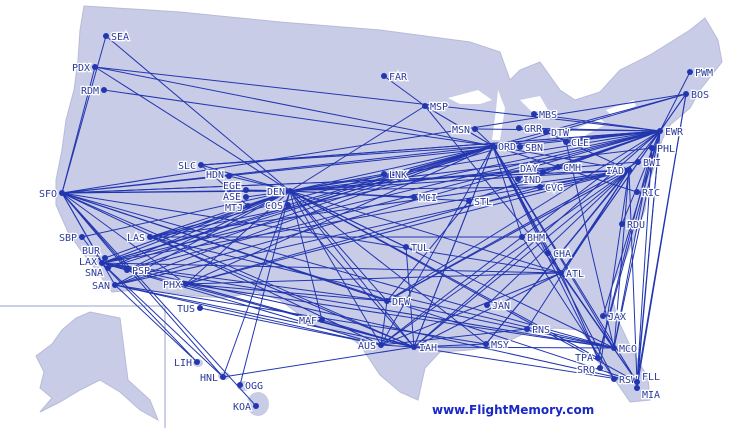 This screenshot has height=428, width=740. I want to click on airport-sbn: SBN, so click(530, 148).